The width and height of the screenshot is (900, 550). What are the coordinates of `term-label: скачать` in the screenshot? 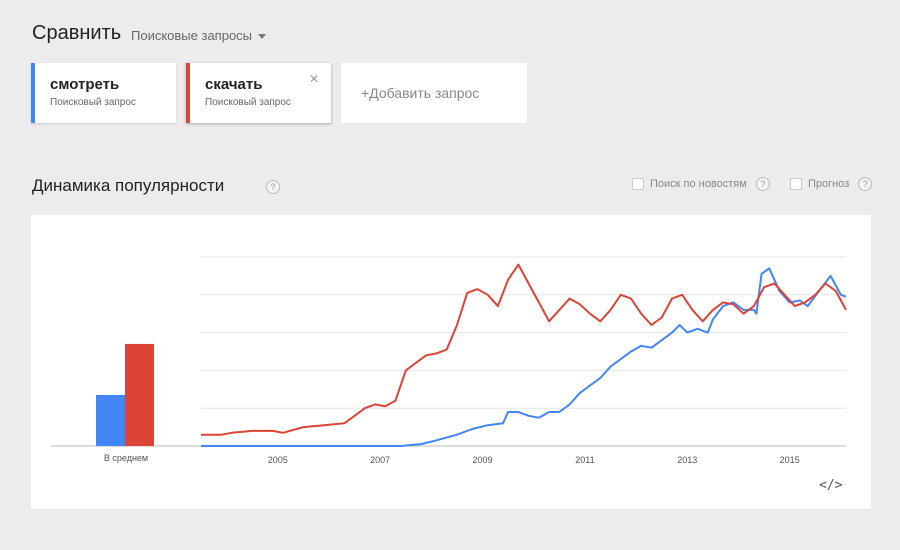 It's located at (234, 84).